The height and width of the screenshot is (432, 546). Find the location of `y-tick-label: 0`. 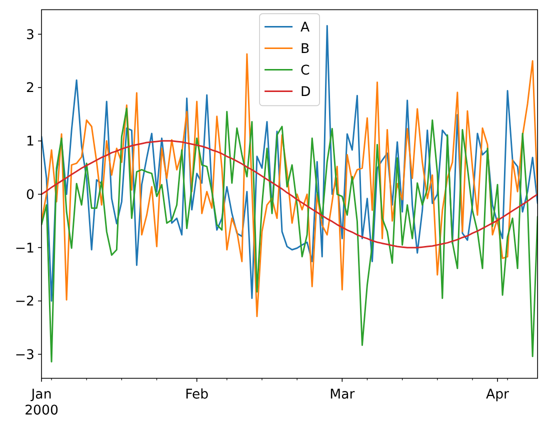

y-tick-label: 0 is located at coordinates (30, 195).